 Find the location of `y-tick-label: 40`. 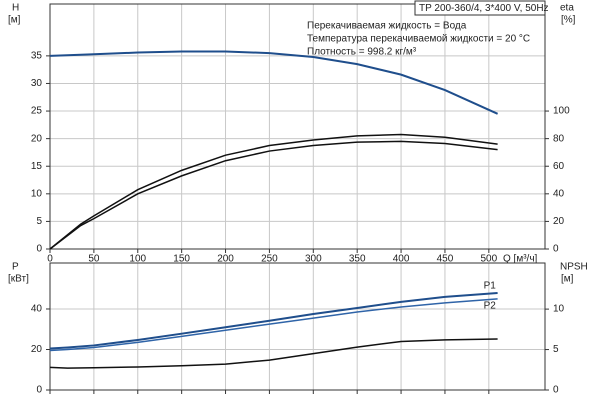

y-tick-label: 40 is located at coordinates (37, 309).